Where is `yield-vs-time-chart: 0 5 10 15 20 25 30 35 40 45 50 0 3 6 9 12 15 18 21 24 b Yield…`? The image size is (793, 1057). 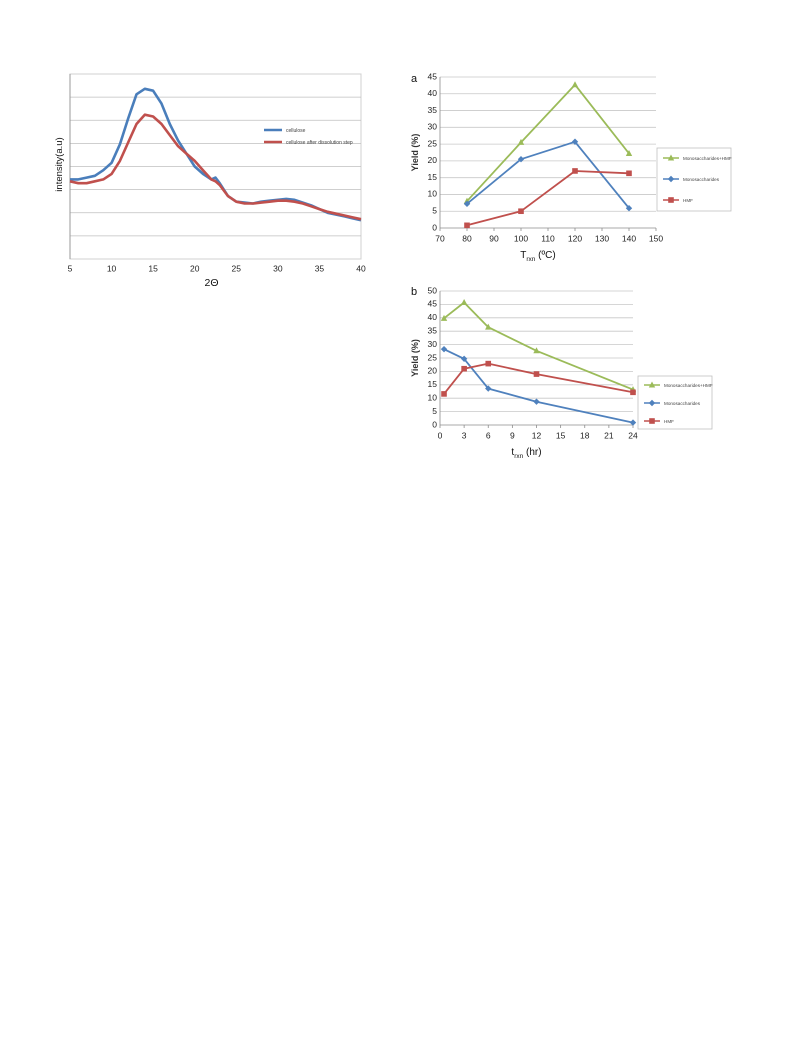
yield-vs-time-chart: 0 5 10 15 20 25 30 35 40 45 50 0 3 6 9 12 15 18 21 24 b Yield… is located at coordinates (561, 372).